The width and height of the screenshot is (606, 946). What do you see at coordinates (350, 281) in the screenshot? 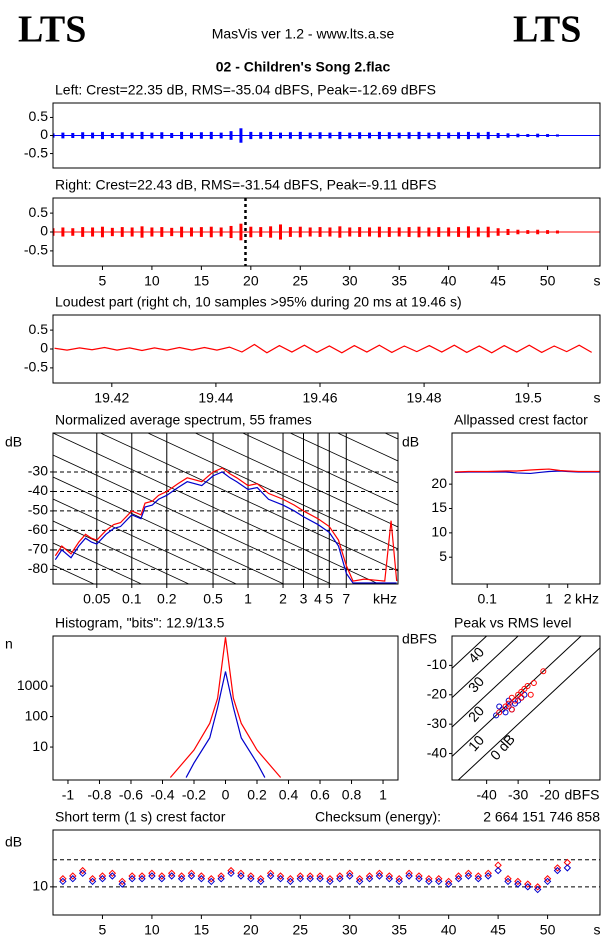
I see `x-tick-label: 30` at bounding box center [350, 281].